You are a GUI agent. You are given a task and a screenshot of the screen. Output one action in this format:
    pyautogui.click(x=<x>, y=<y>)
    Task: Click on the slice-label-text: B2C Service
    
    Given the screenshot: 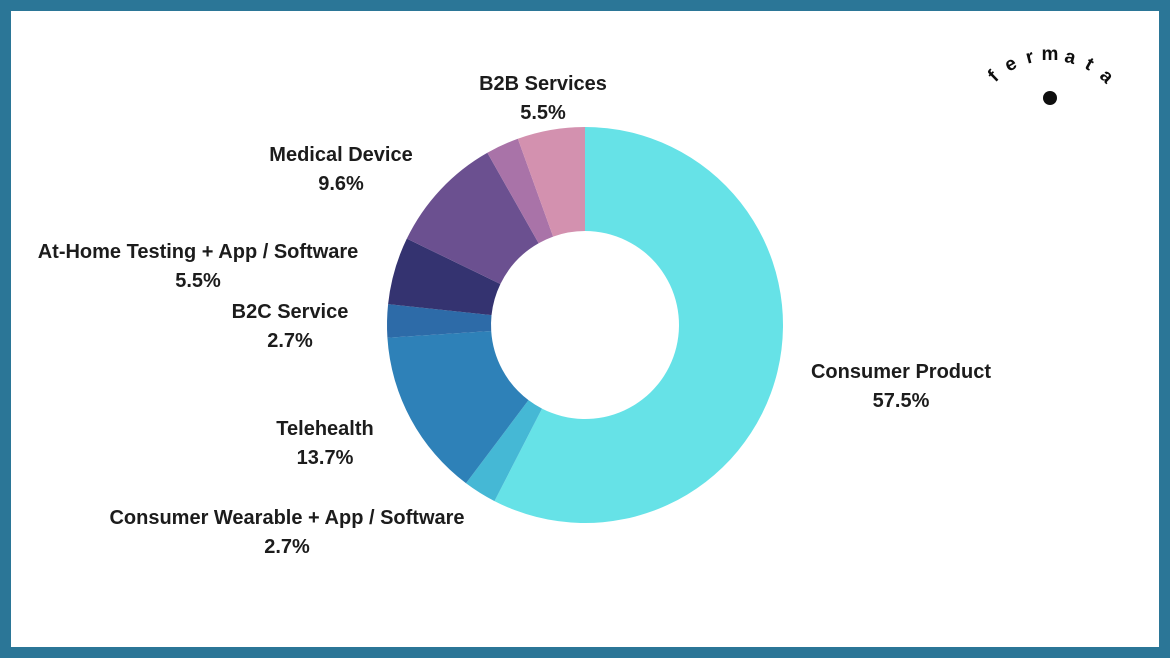 What is the action you would take?
    pyautogui.click(x=290, y=312)
    